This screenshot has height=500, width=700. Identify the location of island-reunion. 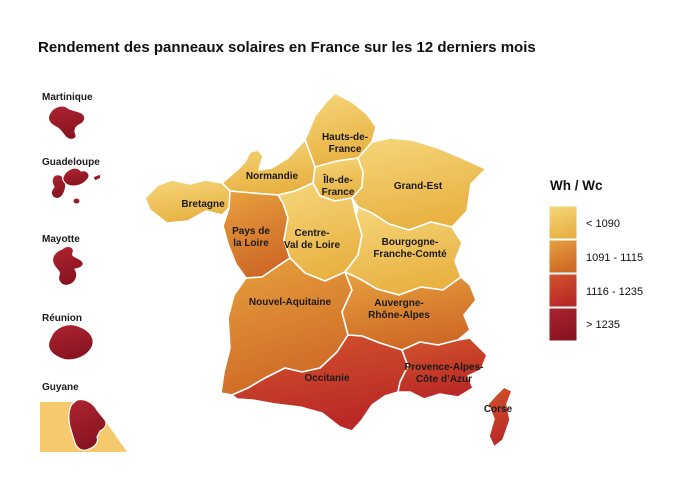
(70, 342).